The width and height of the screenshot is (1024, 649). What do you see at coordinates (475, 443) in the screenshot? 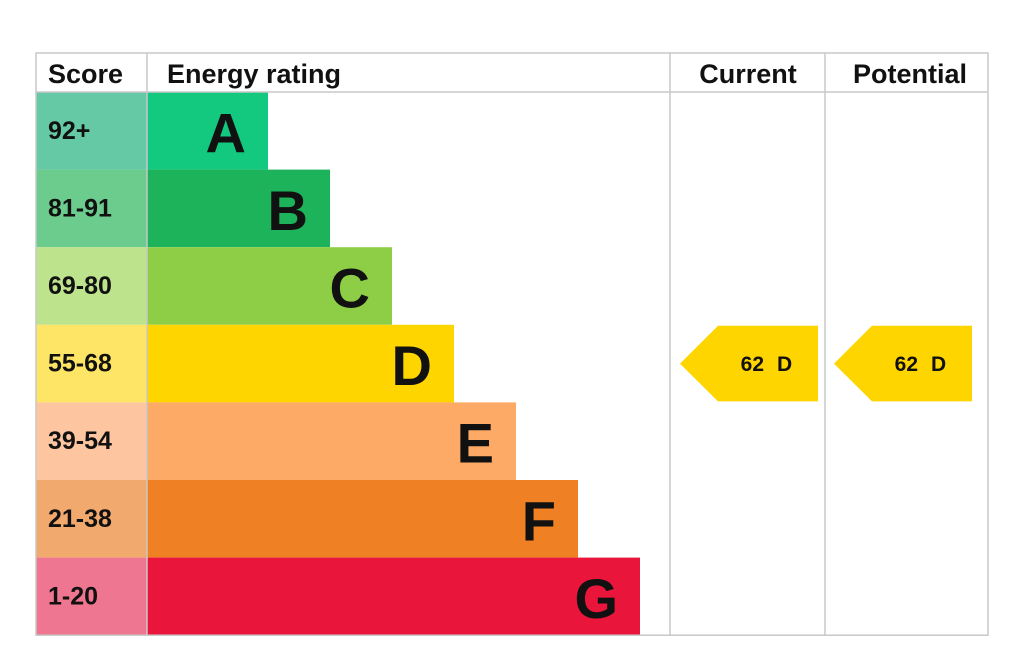
I see `band-letter: E` at bounding box center [475, 443].